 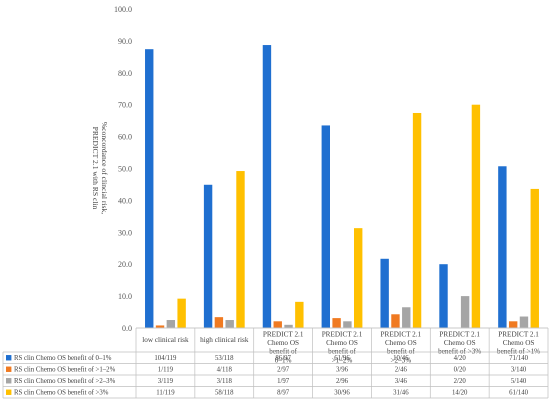 What do you see at coordinates (283, 370) in the screenshot?
I see `table-cell: 2/97` at bounding box center [283, 370].